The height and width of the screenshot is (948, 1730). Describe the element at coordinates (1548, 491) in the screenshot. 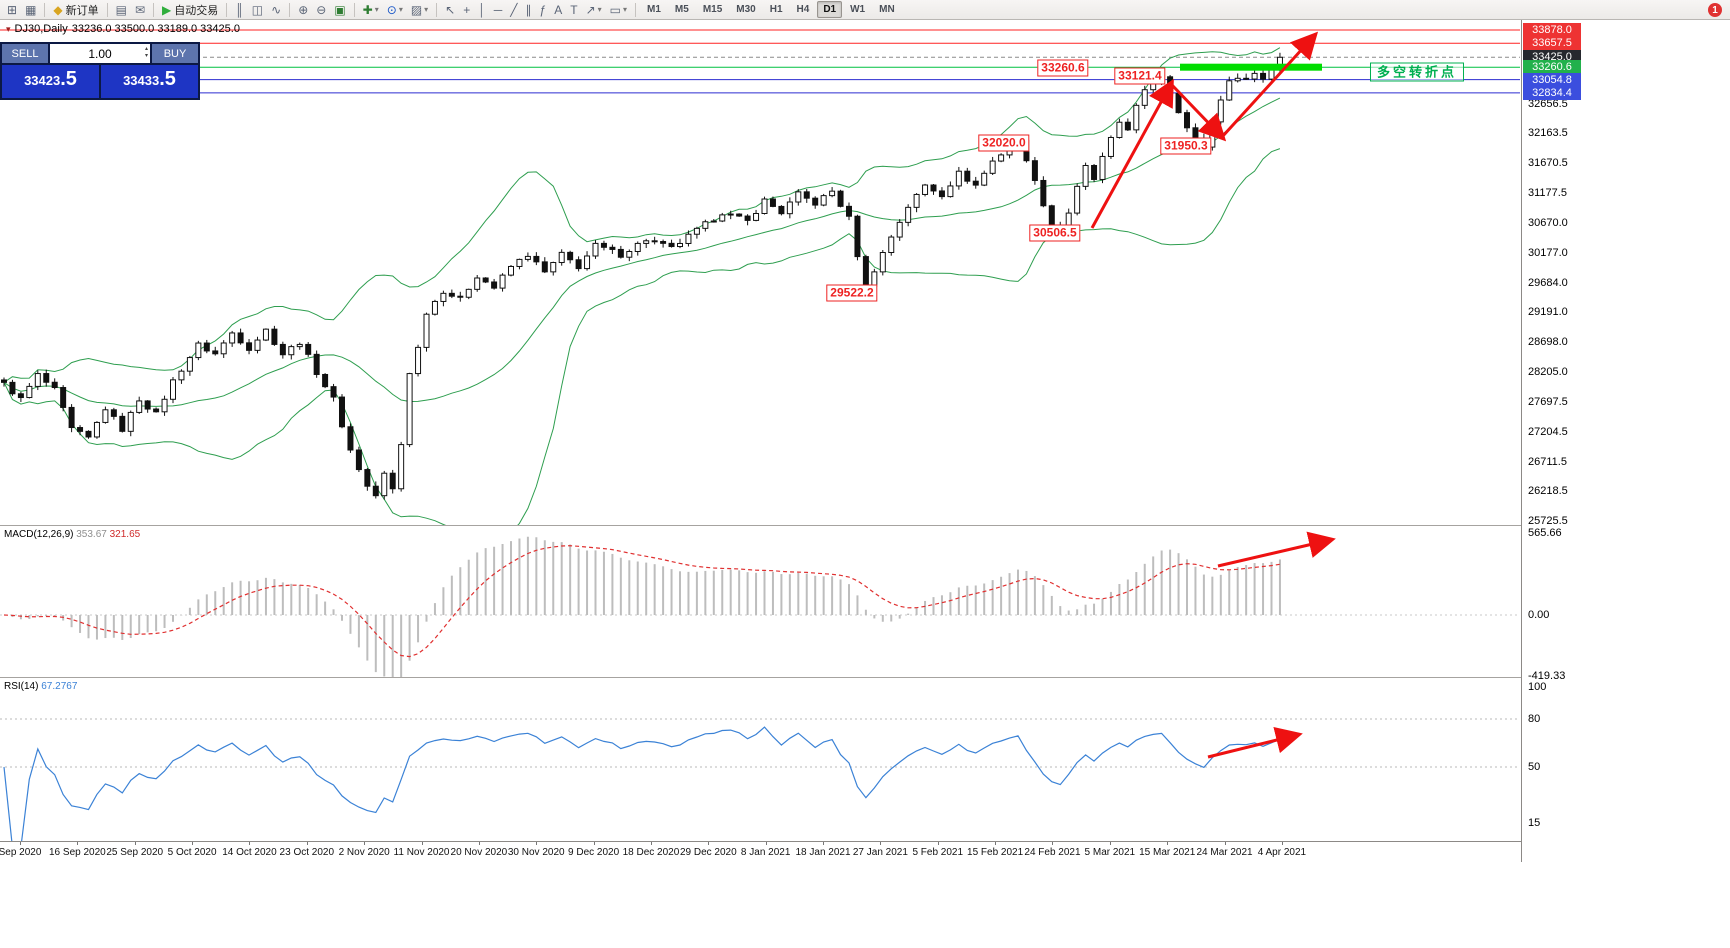

I see `price-tick: 26218.5` at that location.